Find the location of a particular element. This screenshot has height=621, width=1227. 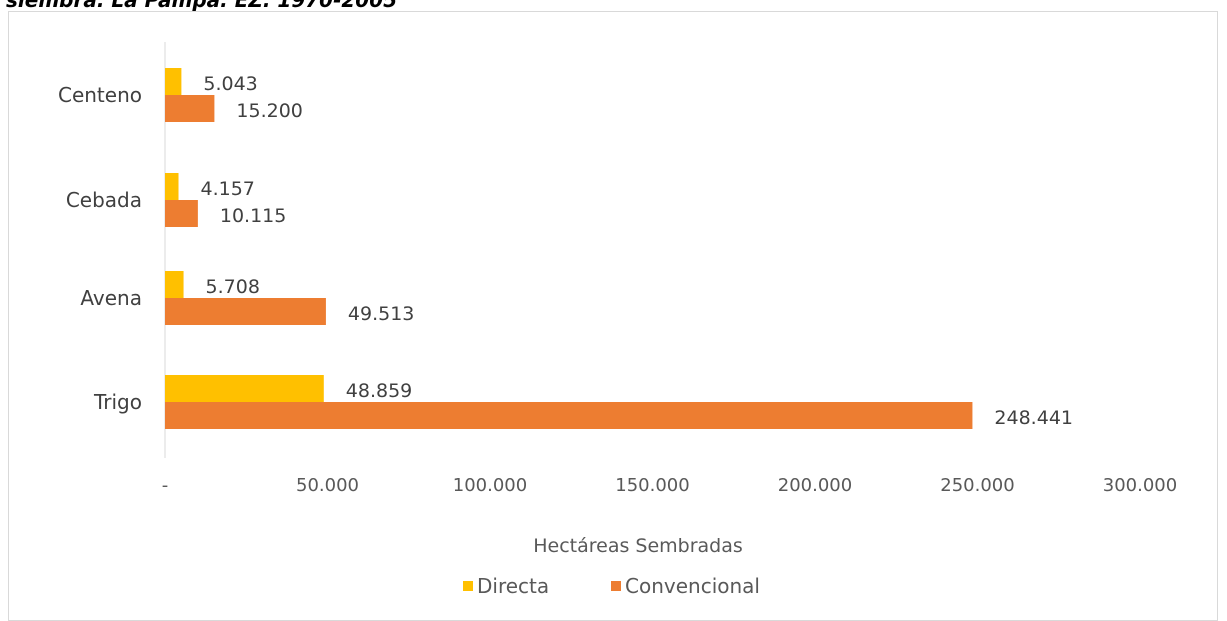

x-tick-label: 100.000 is located at coordinates (490, 485).